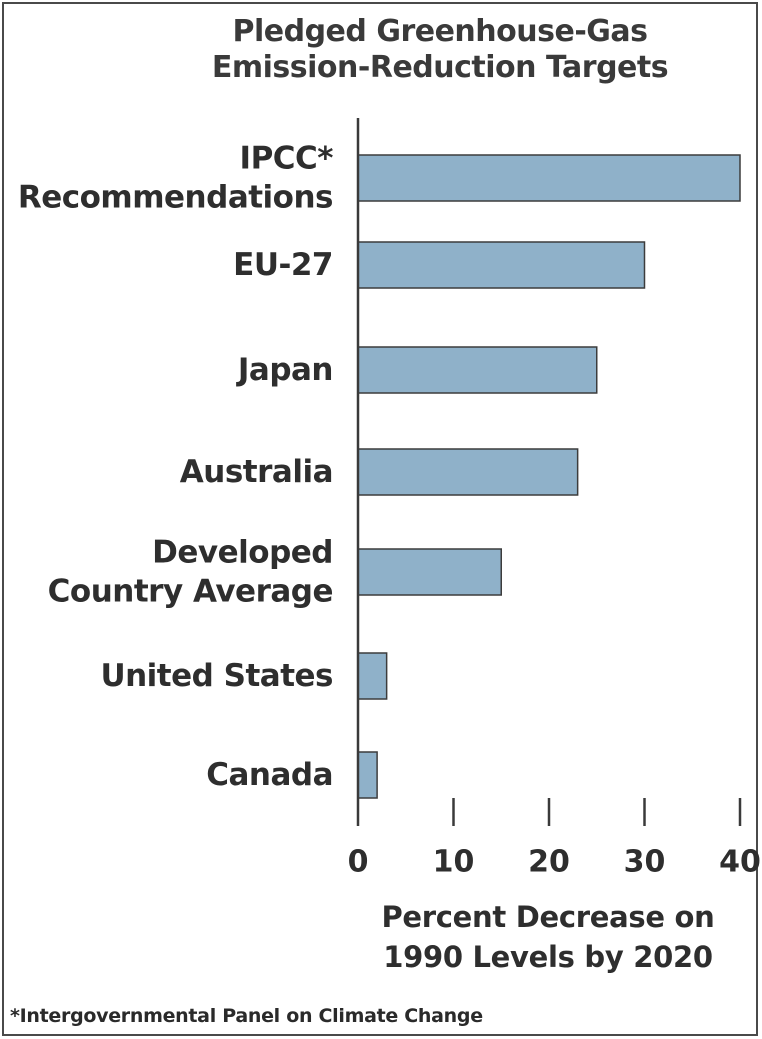 This screenshot has width=762, height=1039. I want to click on category-label-5-0: United States, so click(216, 676).